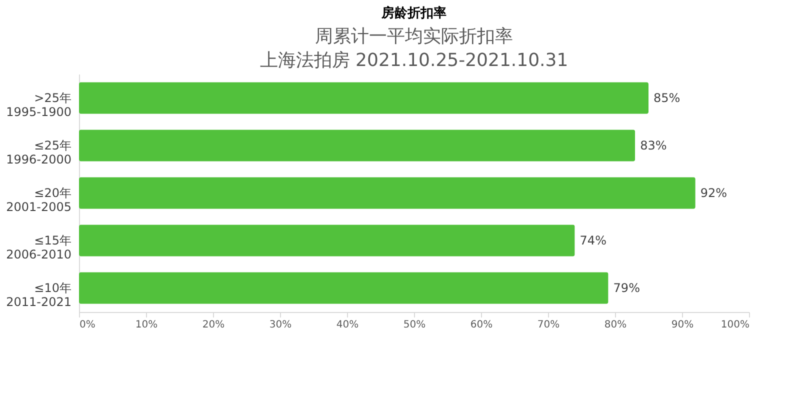 Image resolution: width=801 pixels, height=393 pixels. What do you see at coordinates (413, 13) in the screenshot?
I see `text: 房龄折扣率` at bounding box center [413, 13].